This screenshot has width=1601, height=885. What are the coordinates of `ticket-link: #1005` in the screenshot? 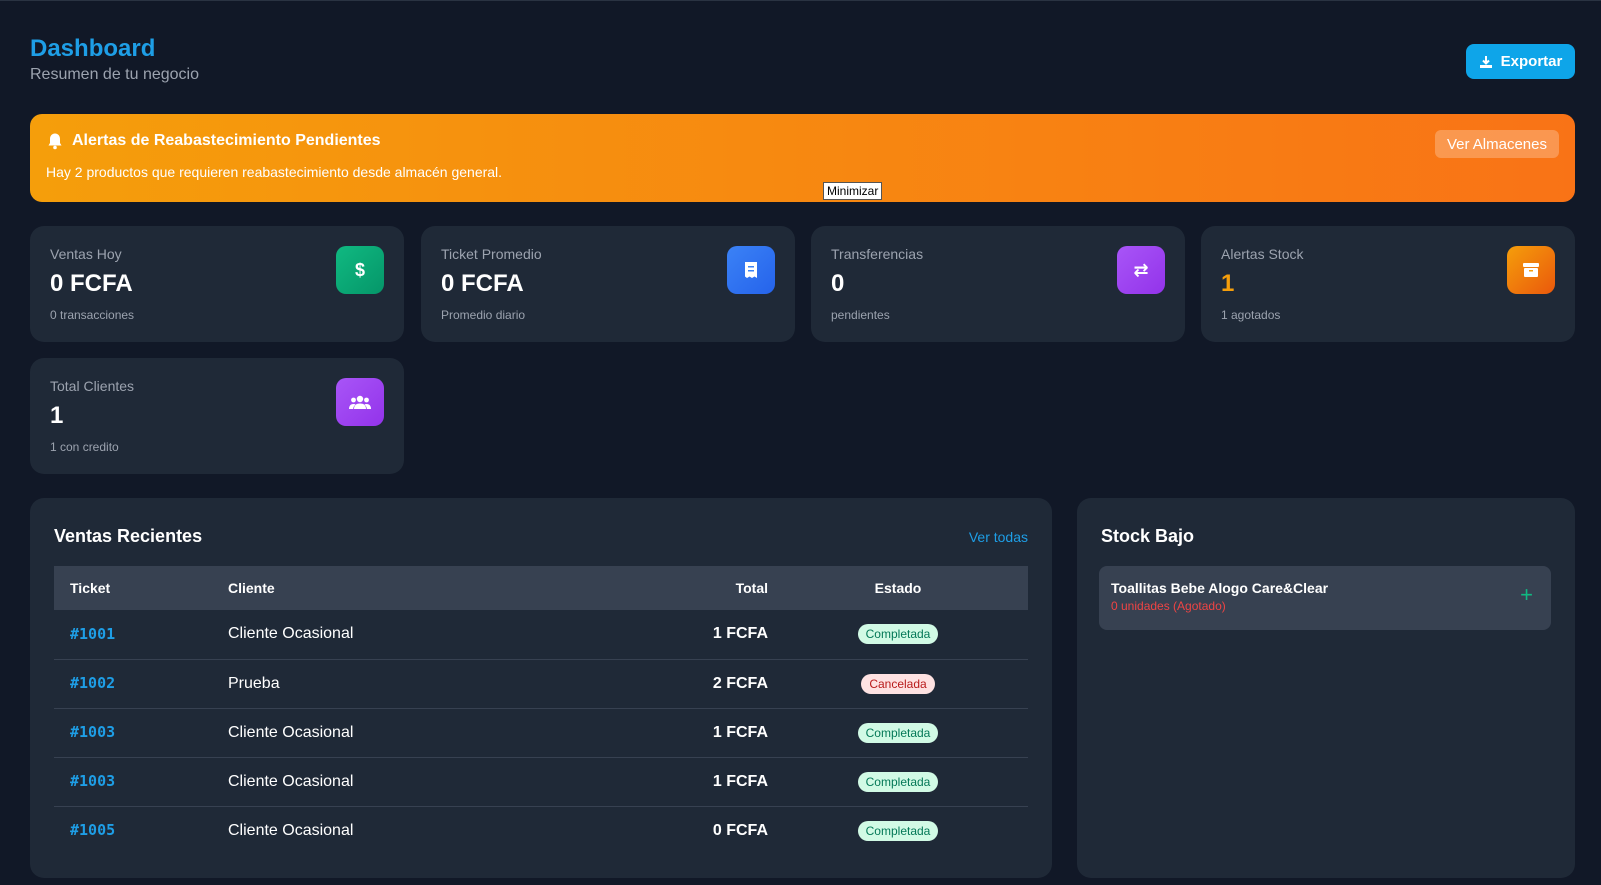 It's located at (93, 830).